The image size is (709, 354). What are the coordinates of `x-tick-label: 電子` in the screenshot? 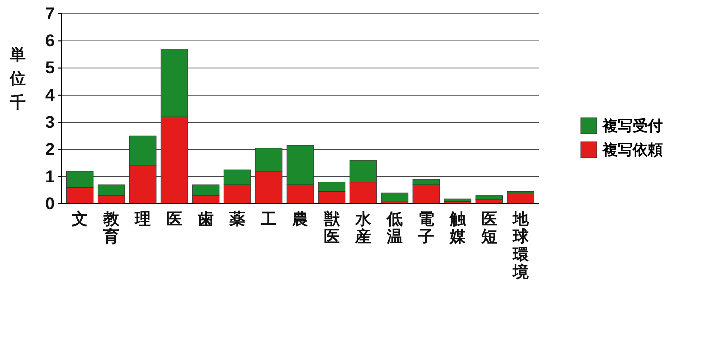 It's located at (425, 228).